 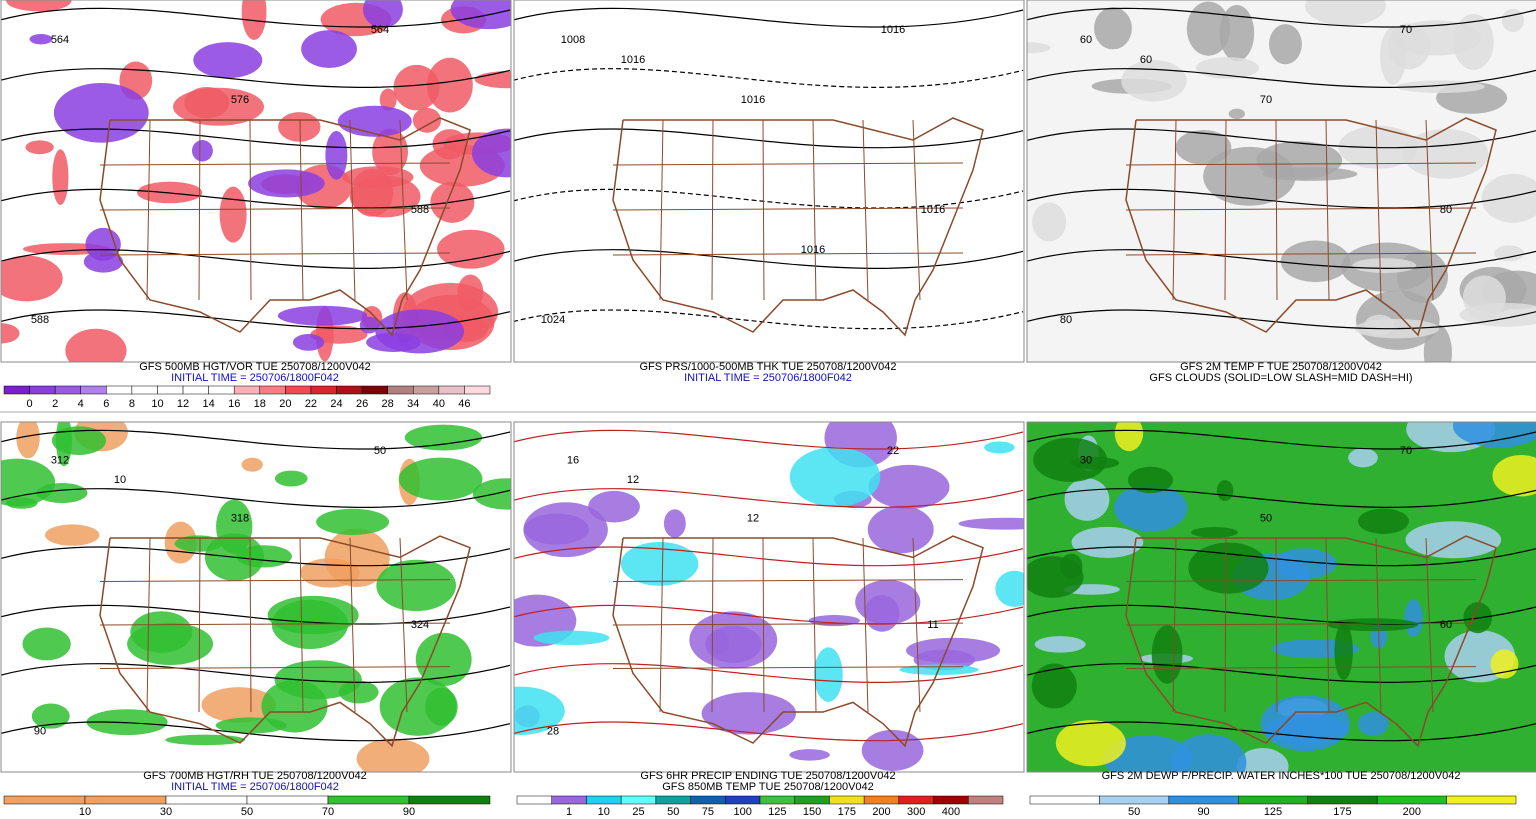 What do you see at coordinates (420, 625) in the screenshot?
I see `contour-label: 324` at bounding box center [420, 625].